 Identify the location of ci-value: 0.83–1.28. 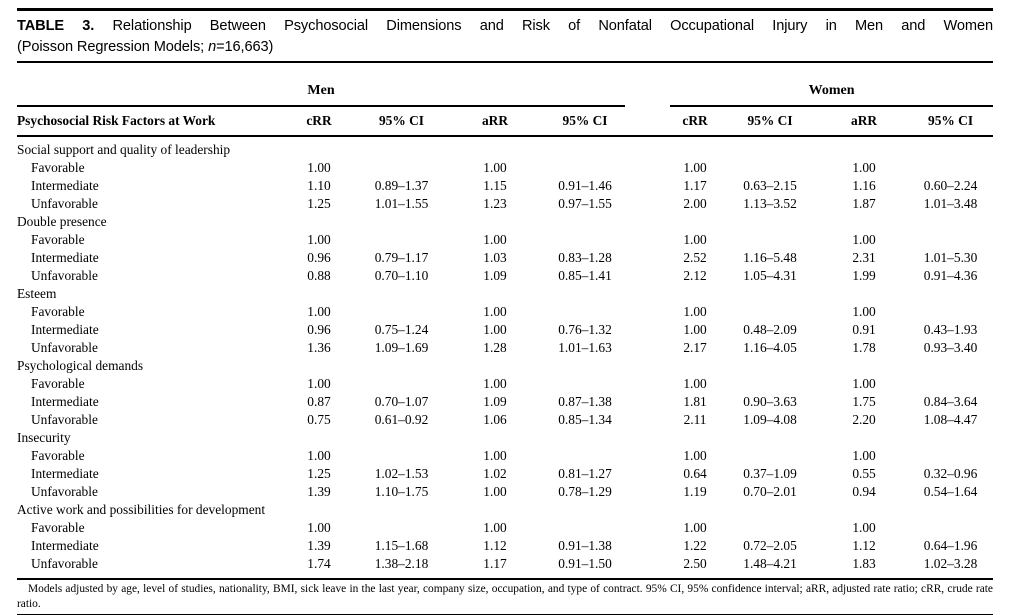
(585, 257).